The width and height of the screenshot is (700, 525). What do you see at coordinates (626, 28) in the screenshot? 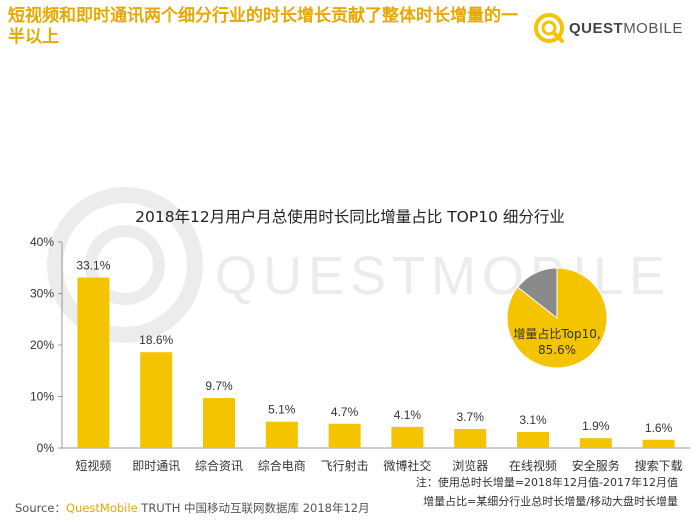
I see `logo-text: QUESTMOBILE` at bounding box center [626, 28].